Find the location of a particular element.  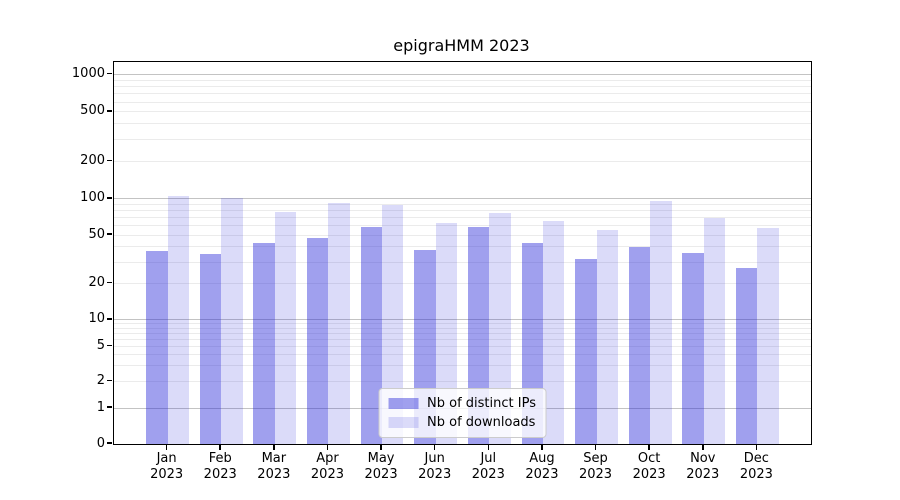

y-tick-label: 1000 is located at coordinates (88, 74).